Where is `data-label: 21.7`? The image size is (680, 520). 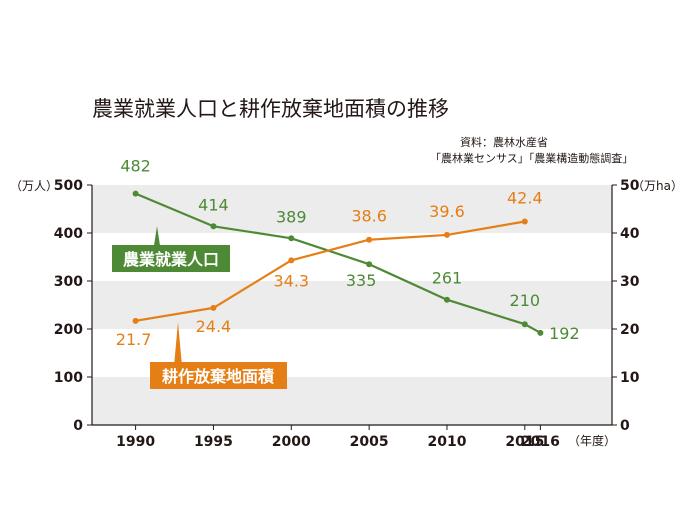
data-label: 21.7 is located at coordinates (134, 339).